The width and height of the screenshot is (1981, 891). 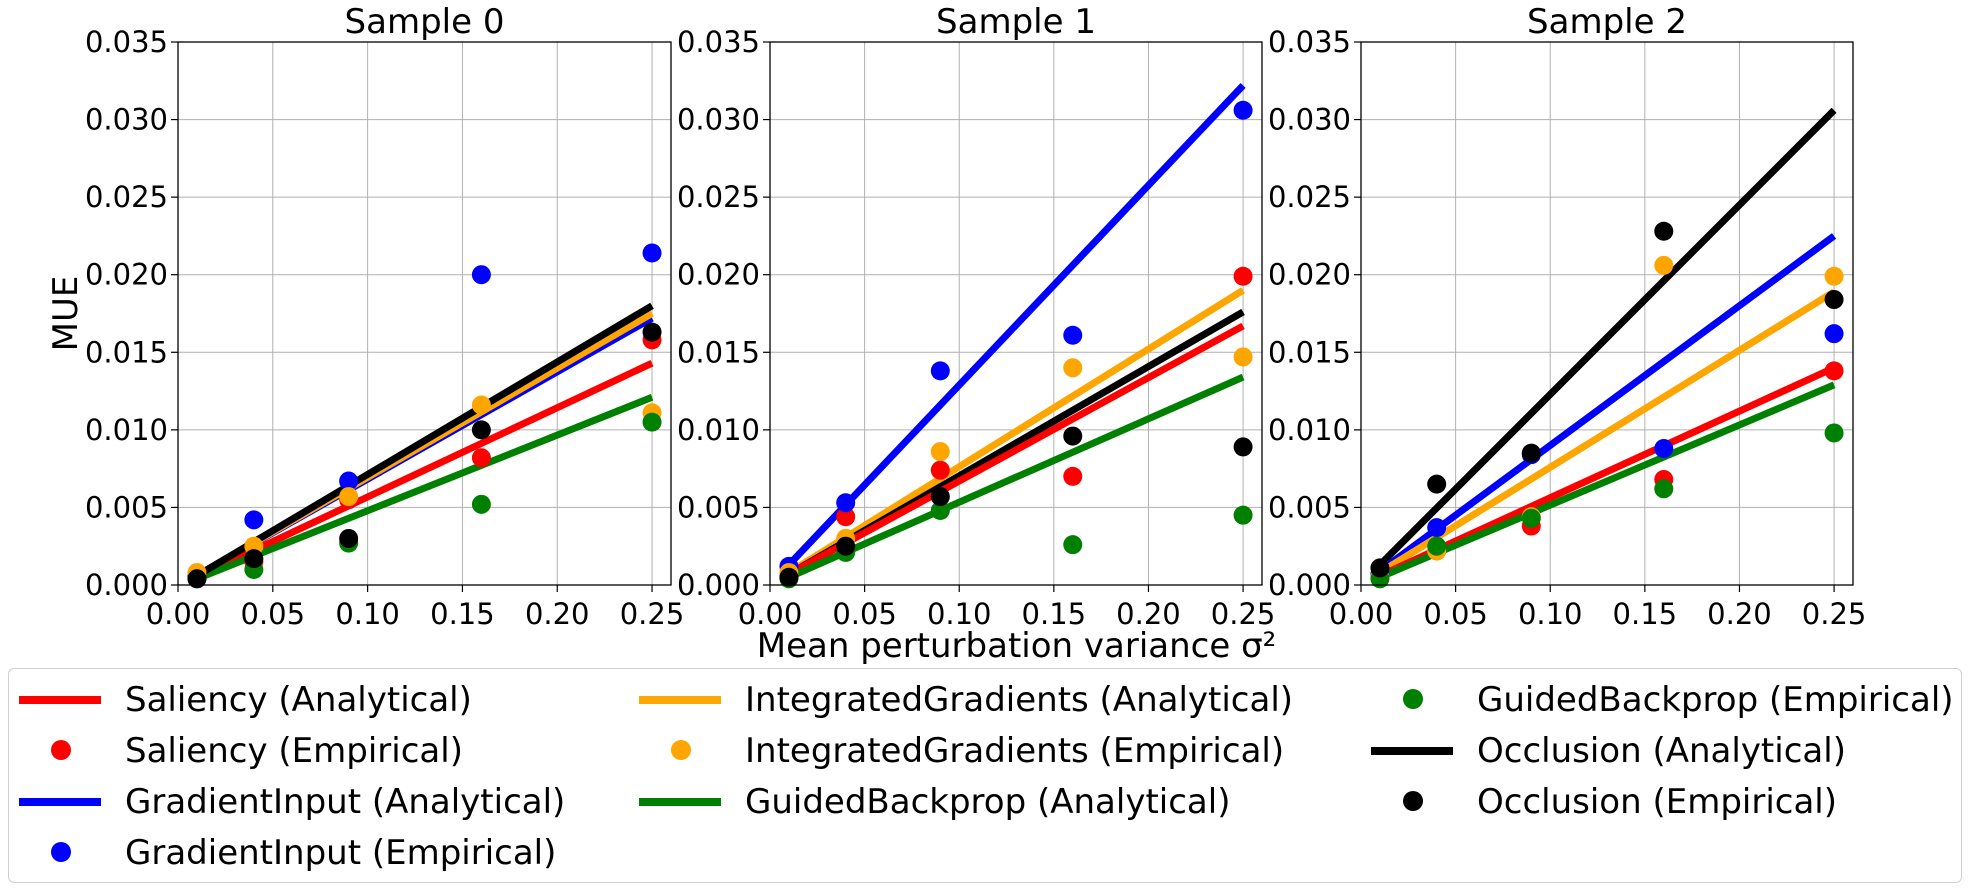 I want to click on legend-item-guidedbackprop-empirical: GuidedBackprop (Empirical), so click(x=1662, y=700).